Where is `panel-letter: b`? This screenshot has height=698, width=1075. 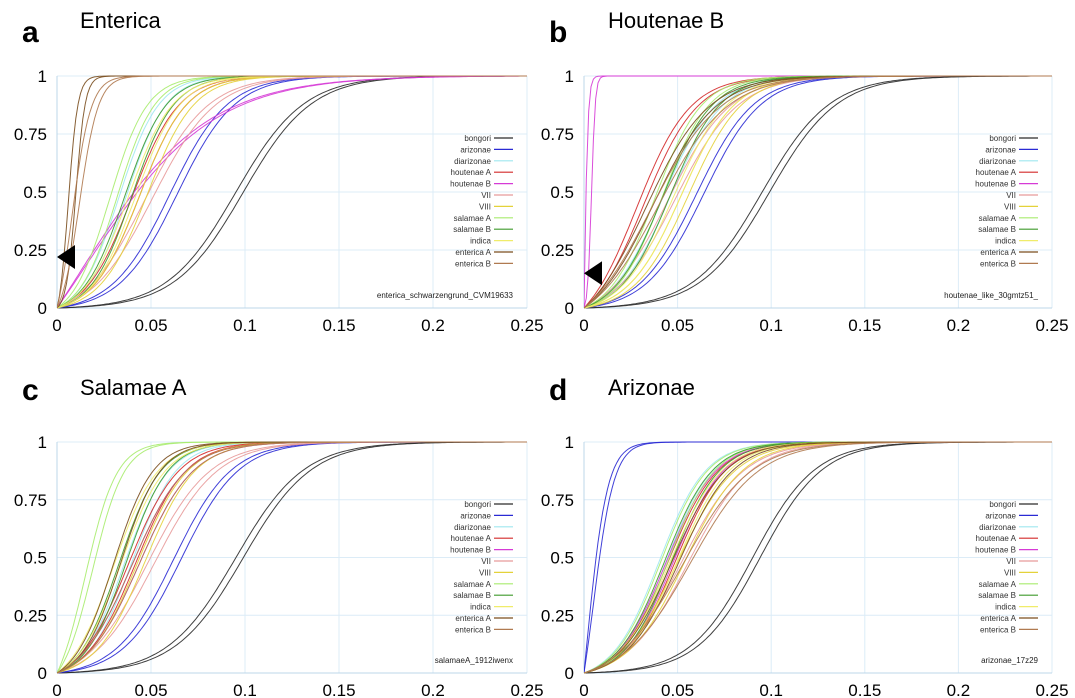
panel-letter: b is located at coordinates (558, 32).